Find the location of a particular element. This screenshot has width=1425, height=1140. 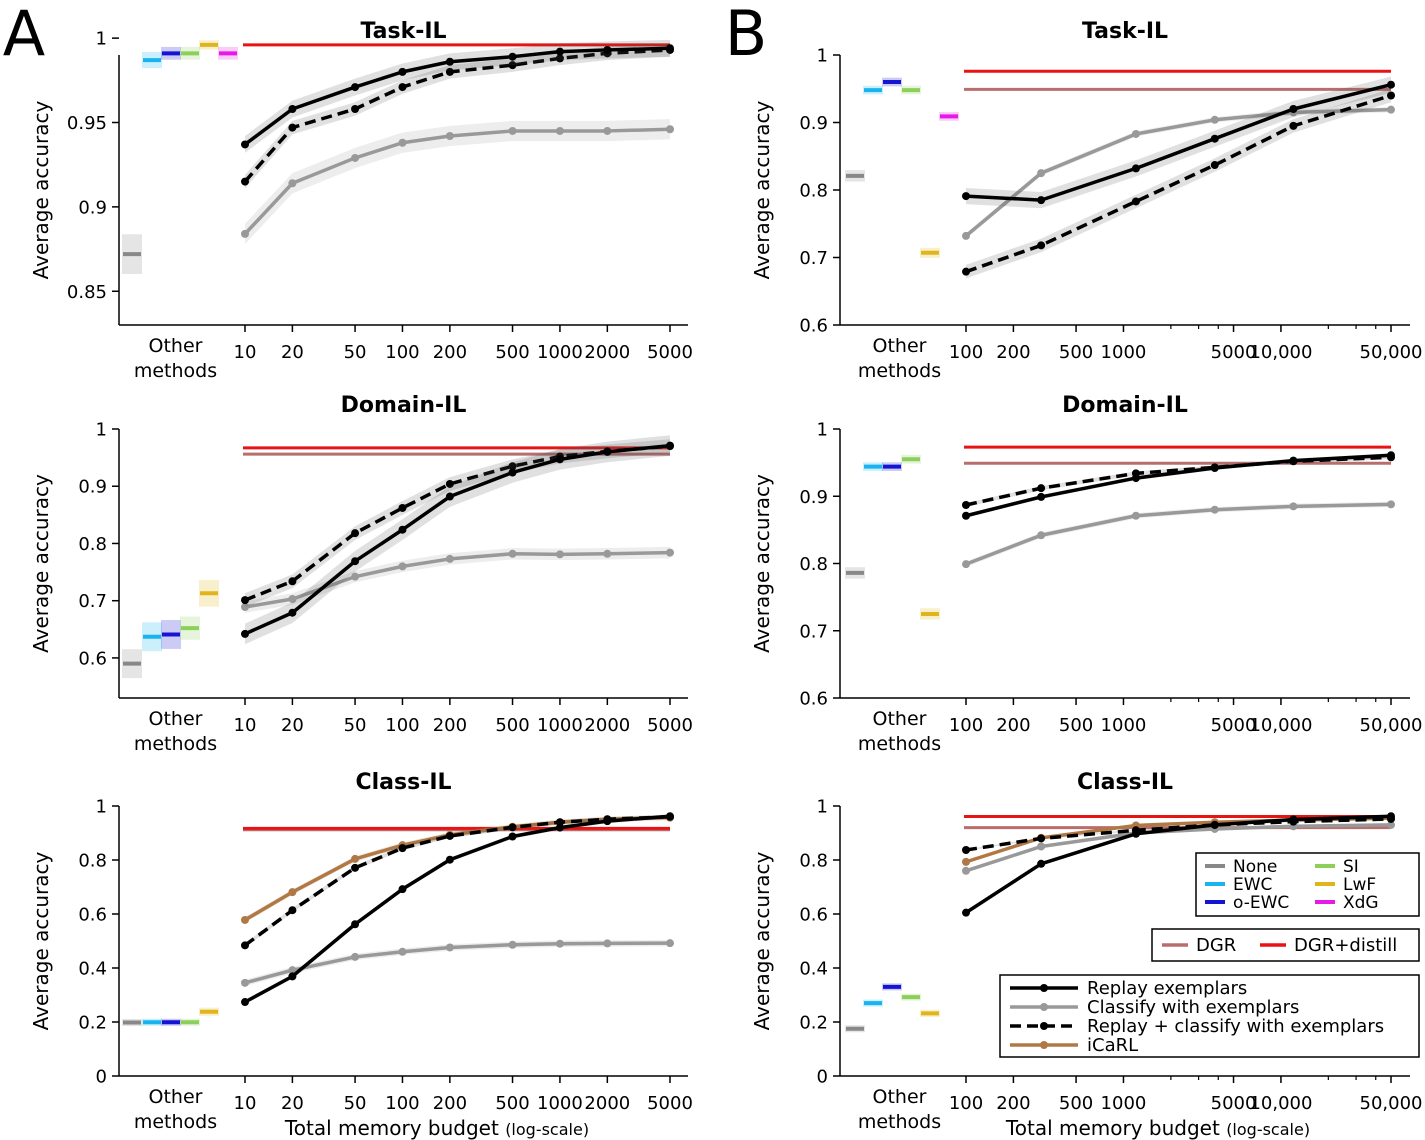

series-line-replay-exemplars is located at coordinates (457, 909).